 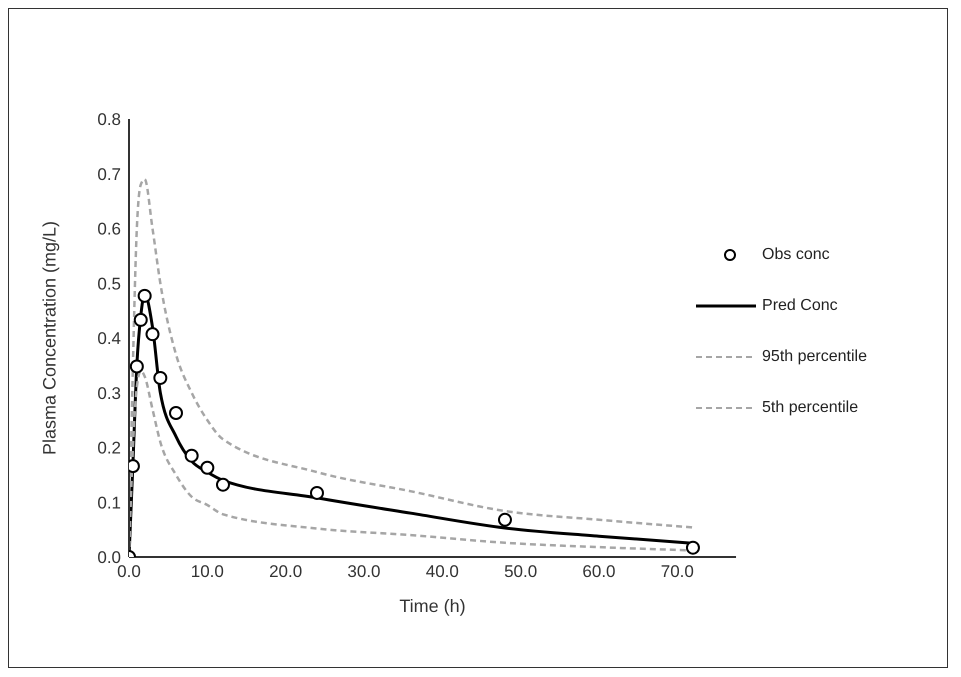 I want to click on legend-label: Obs conc, so click(x=796, y=255).